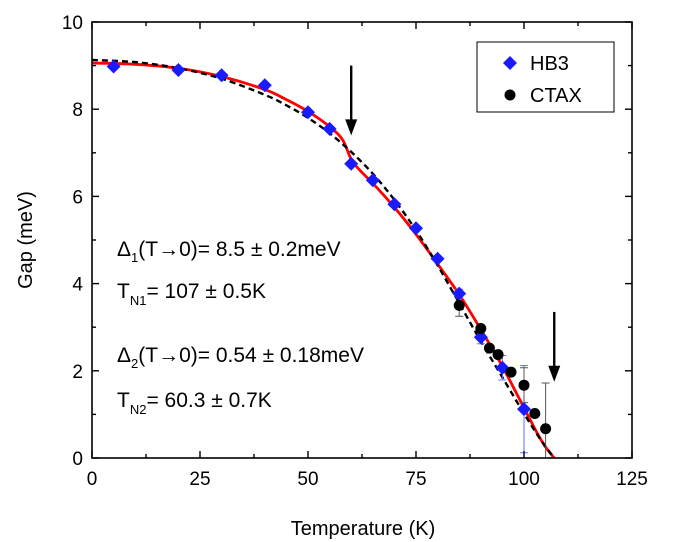  Describe the element at coordinates (415, 479) in the screenshot. I see `x-tick-label: 75` at that location.